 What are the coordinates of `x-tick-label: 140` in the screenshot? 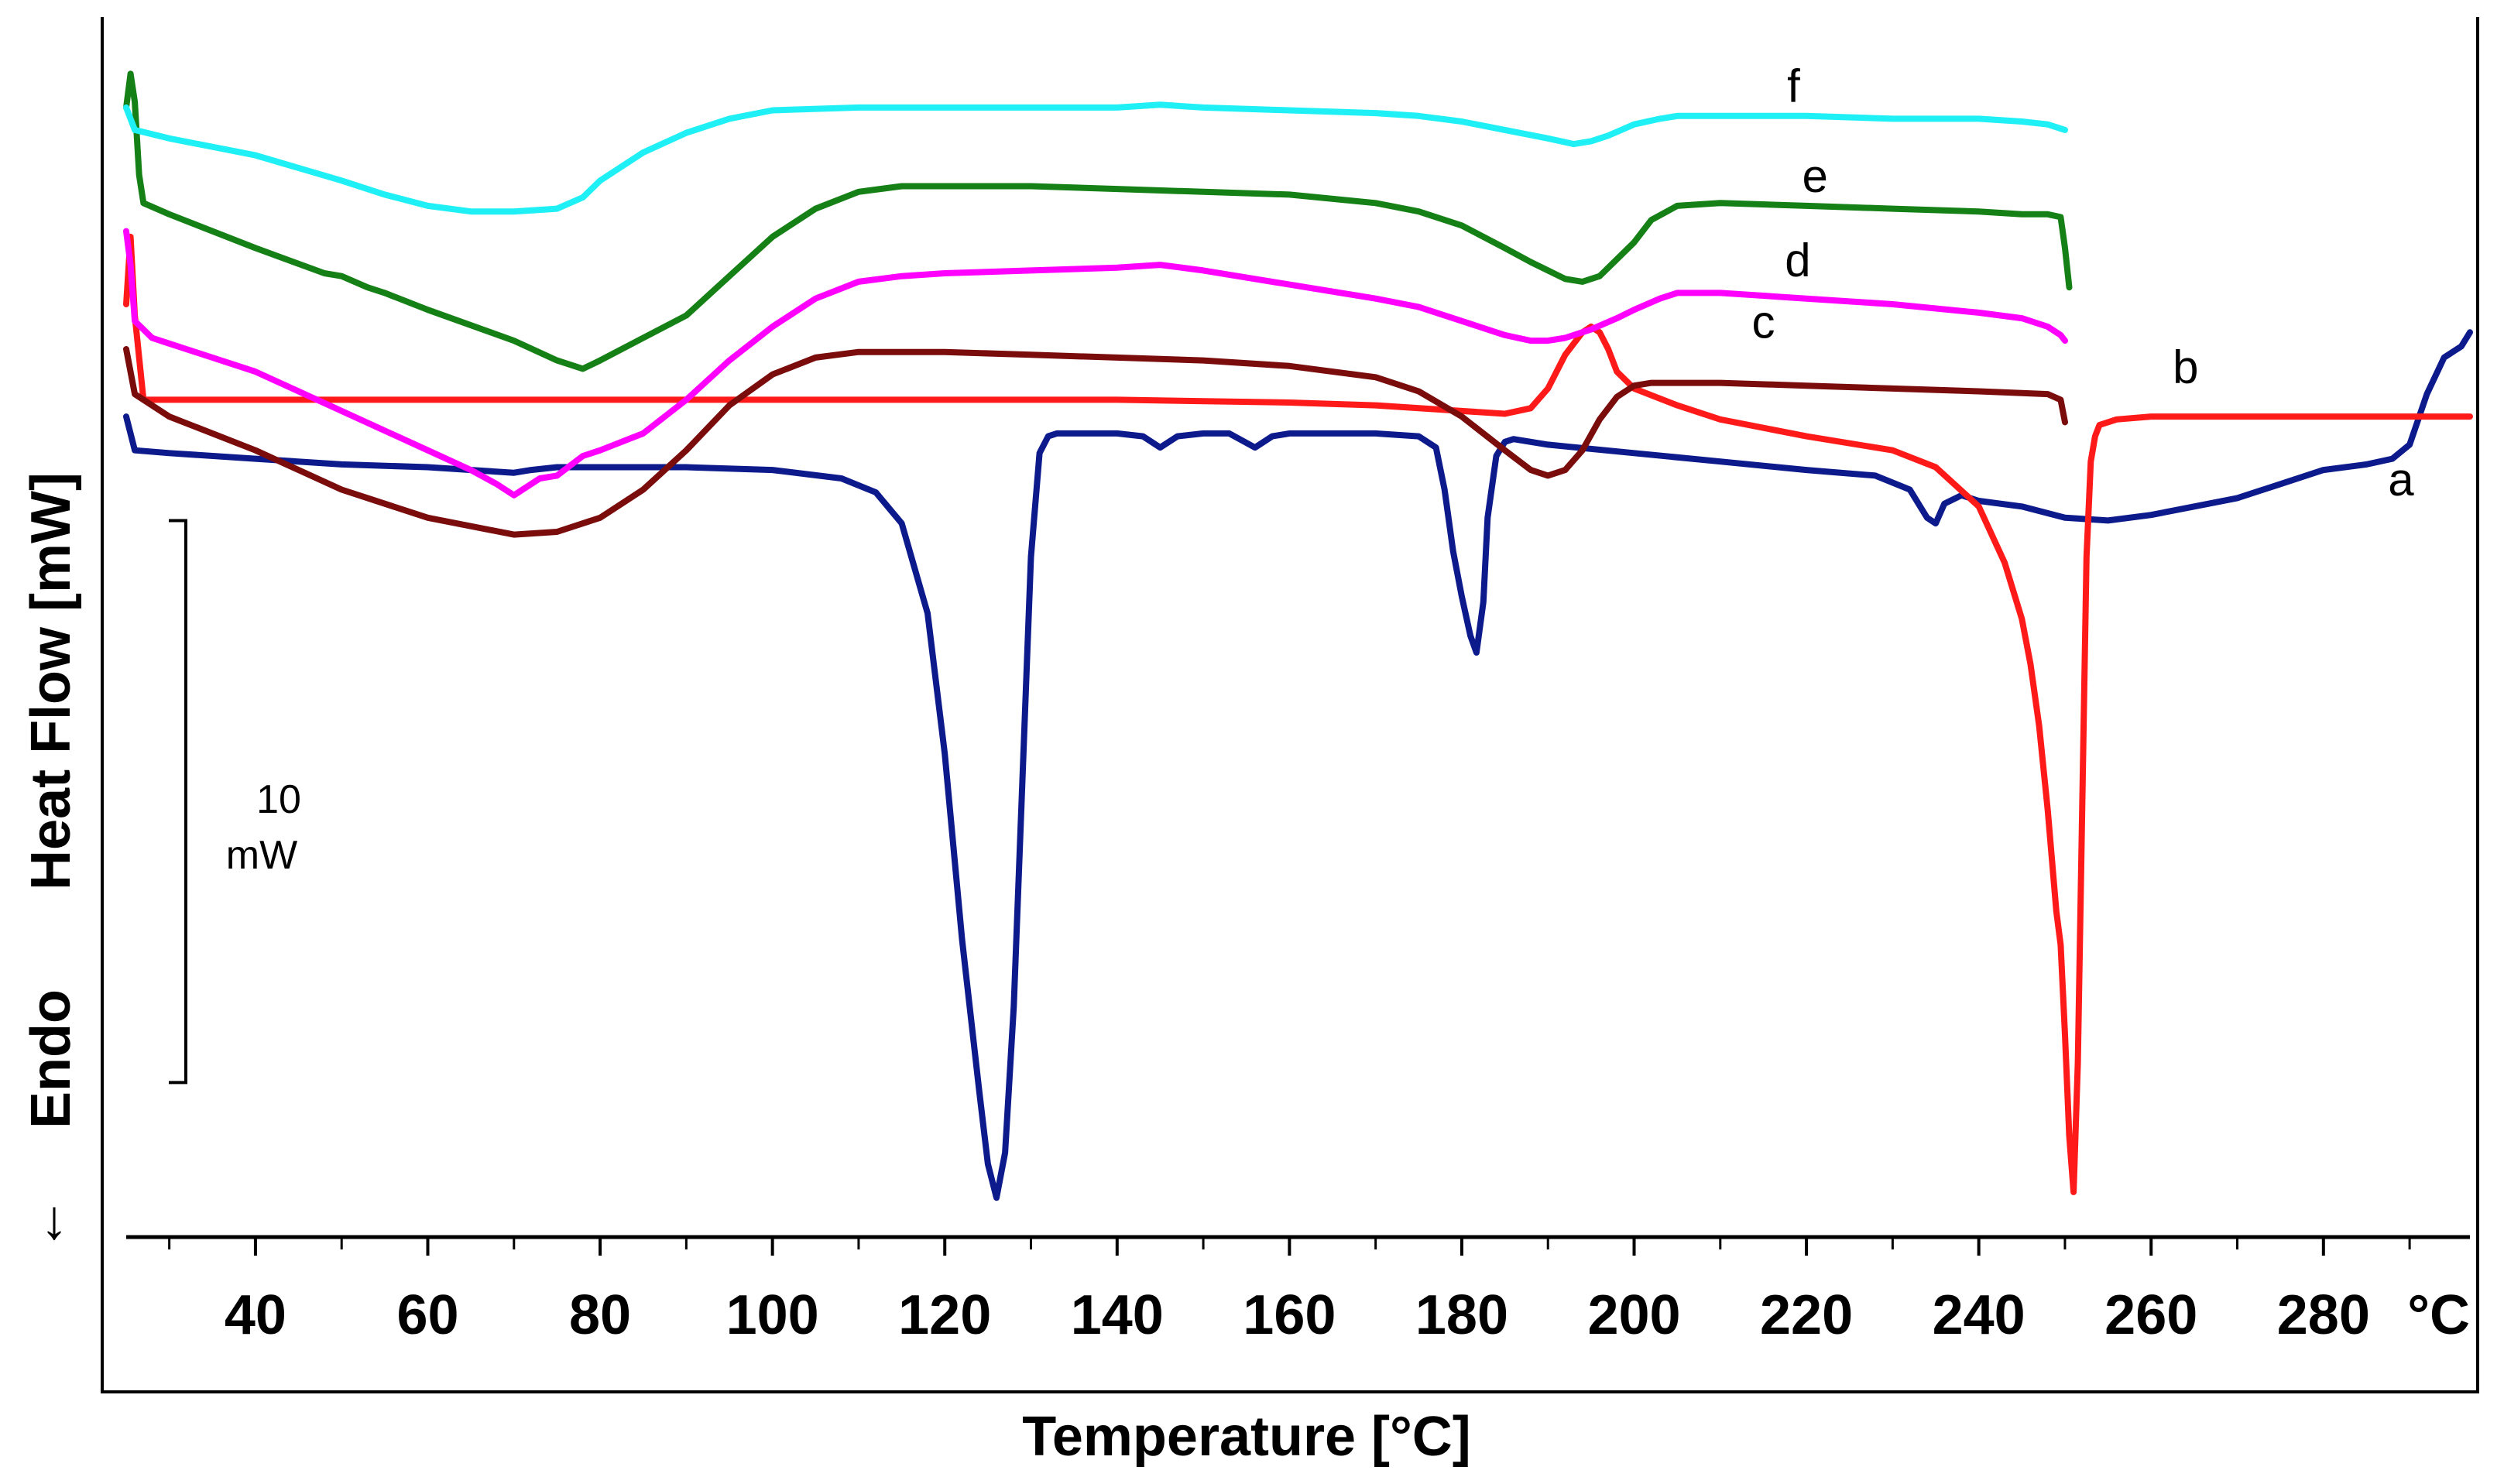 It's located at (1117, 1315).